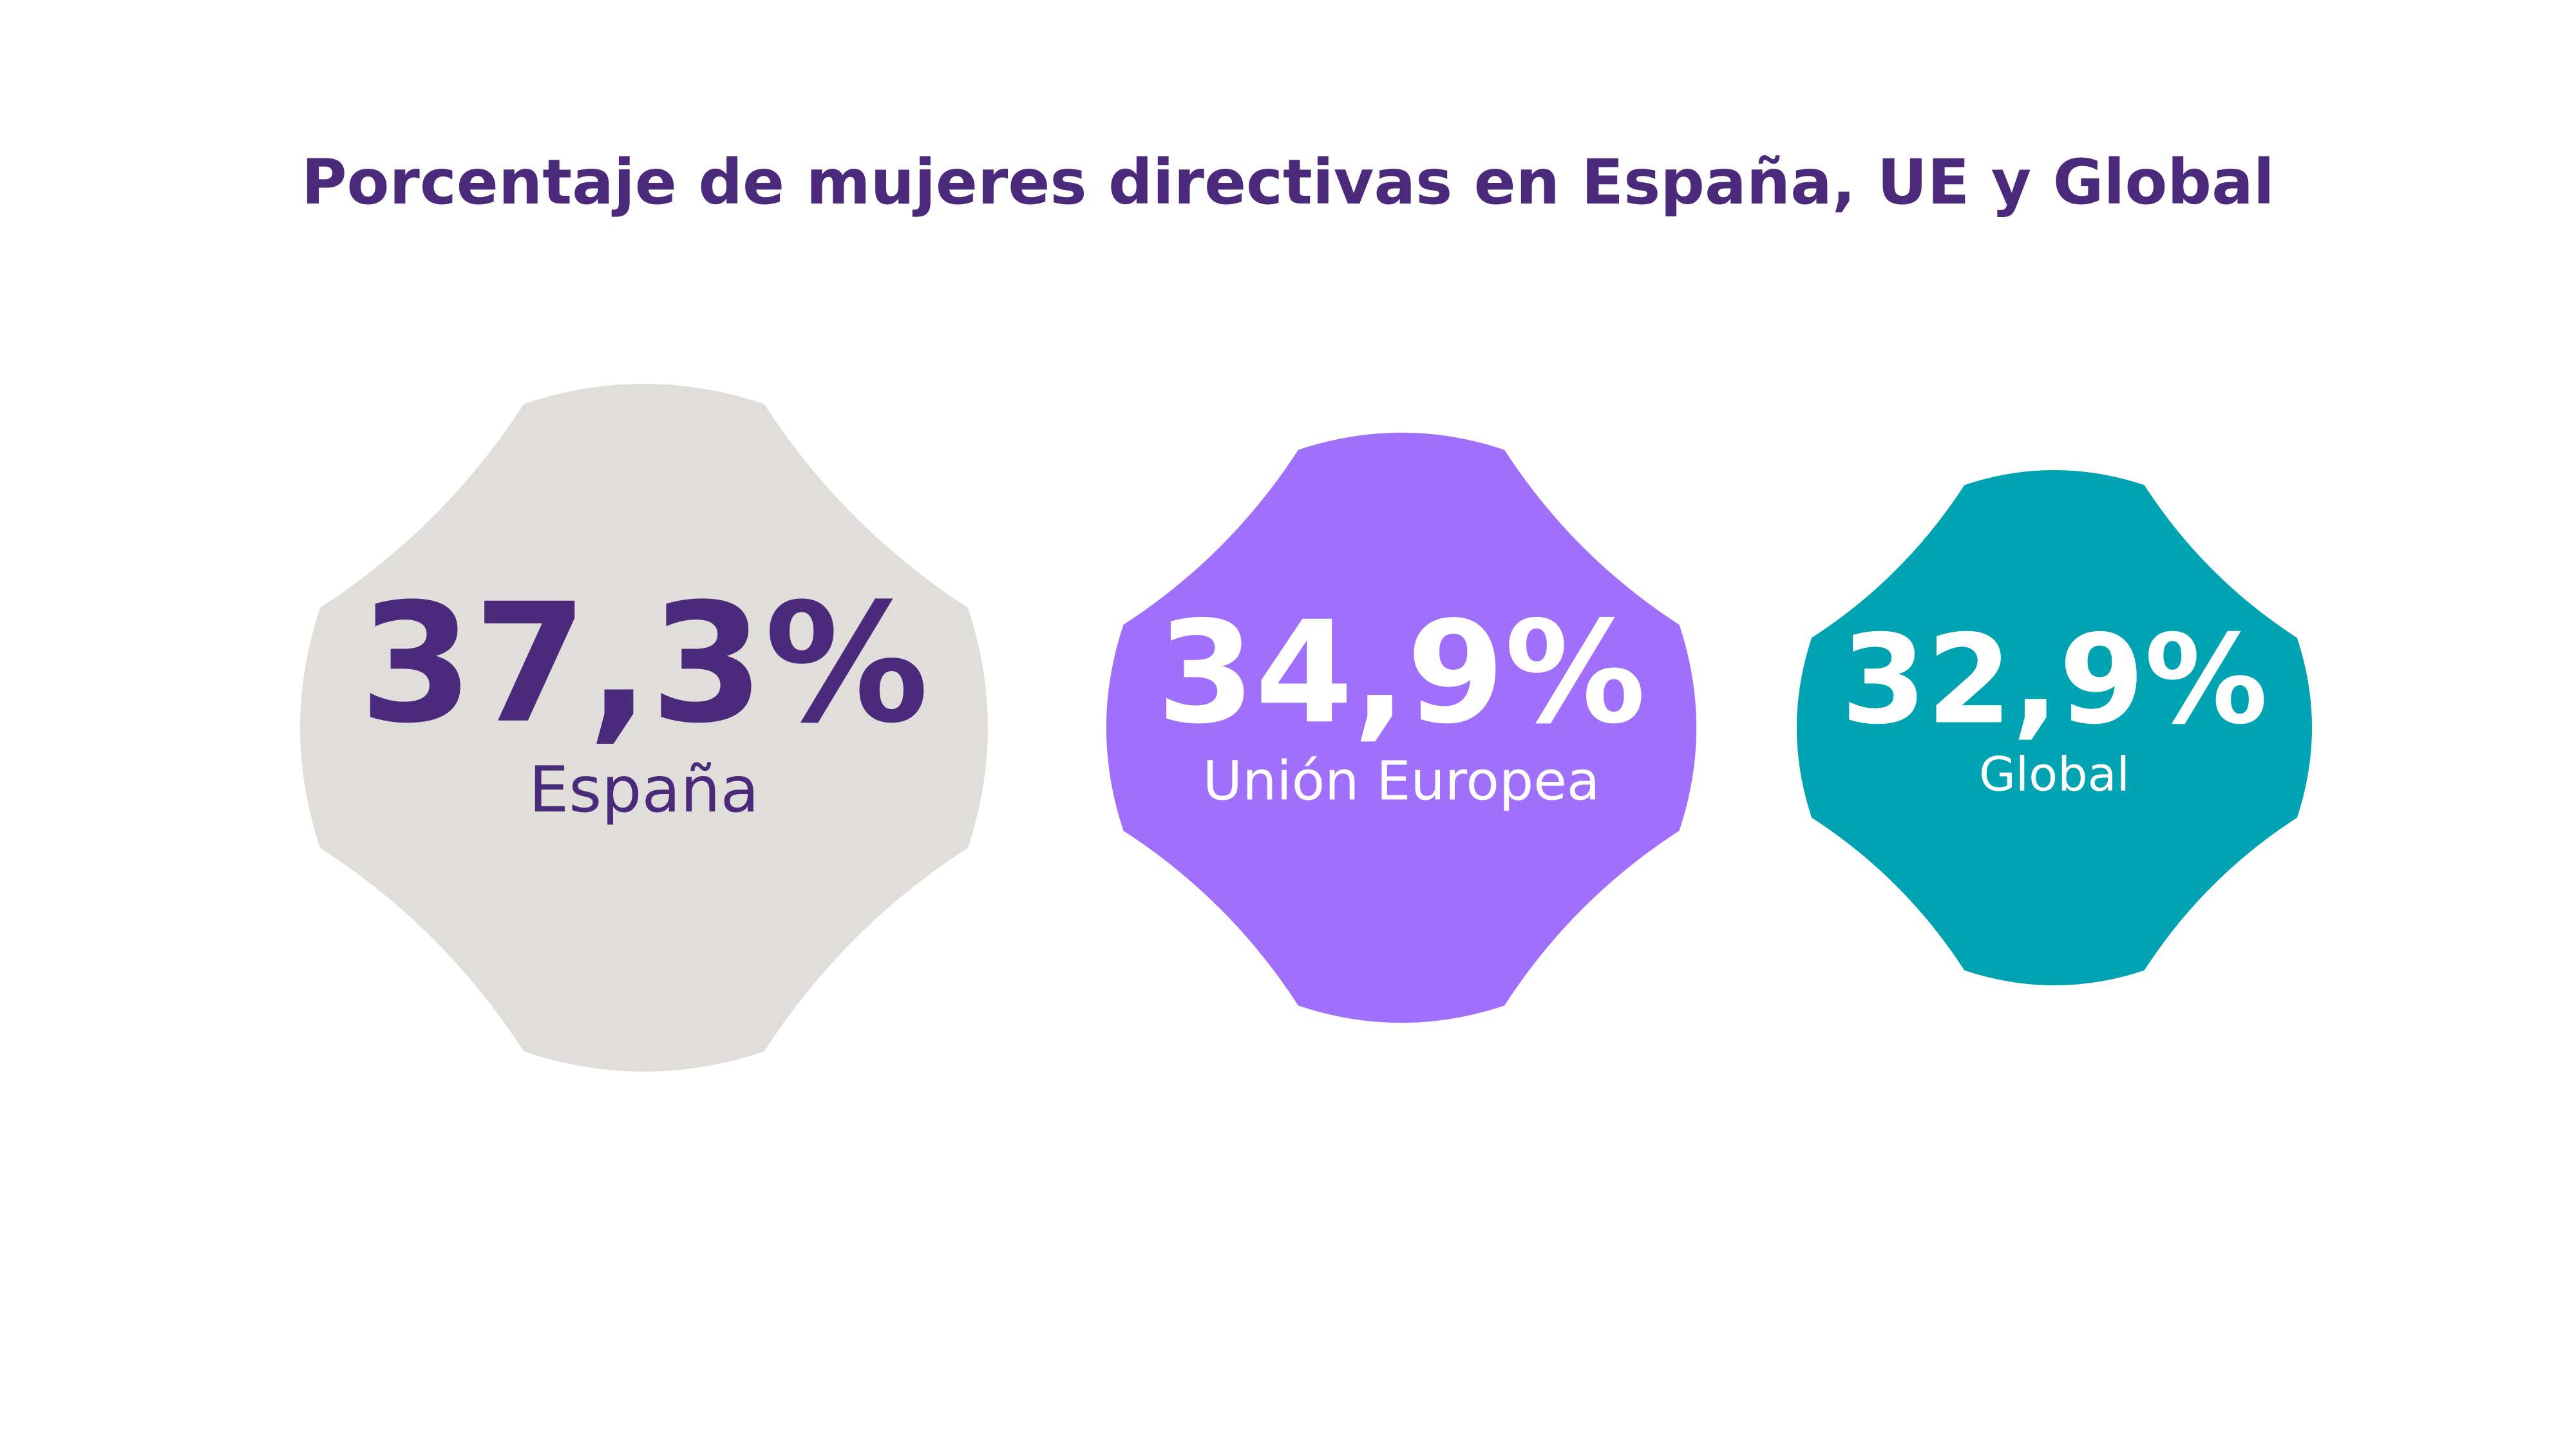  I want to click on shape-global, so click(2054, 727).